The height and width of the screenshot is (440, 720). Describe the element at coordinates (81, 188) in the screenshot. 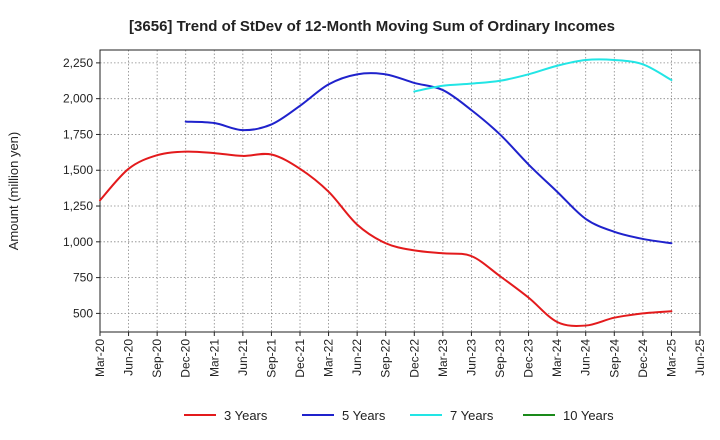

I see `y-axis-ticks: 500 750 1,000 1,250 1,500 1,750 2,000 2,250` at that location.